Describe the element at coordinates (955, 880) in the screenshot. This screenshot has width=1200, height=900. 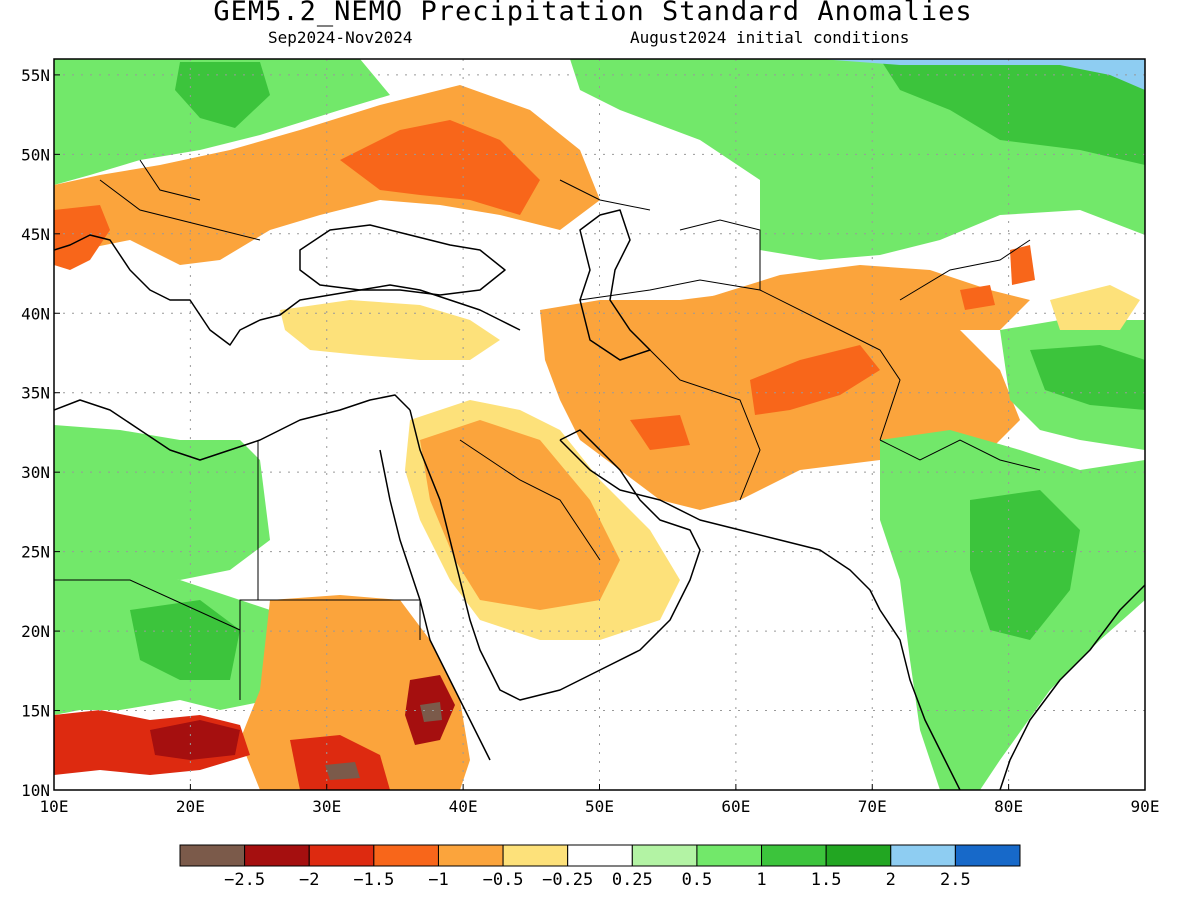
I see `colorbar-label: 2.5` at that location.